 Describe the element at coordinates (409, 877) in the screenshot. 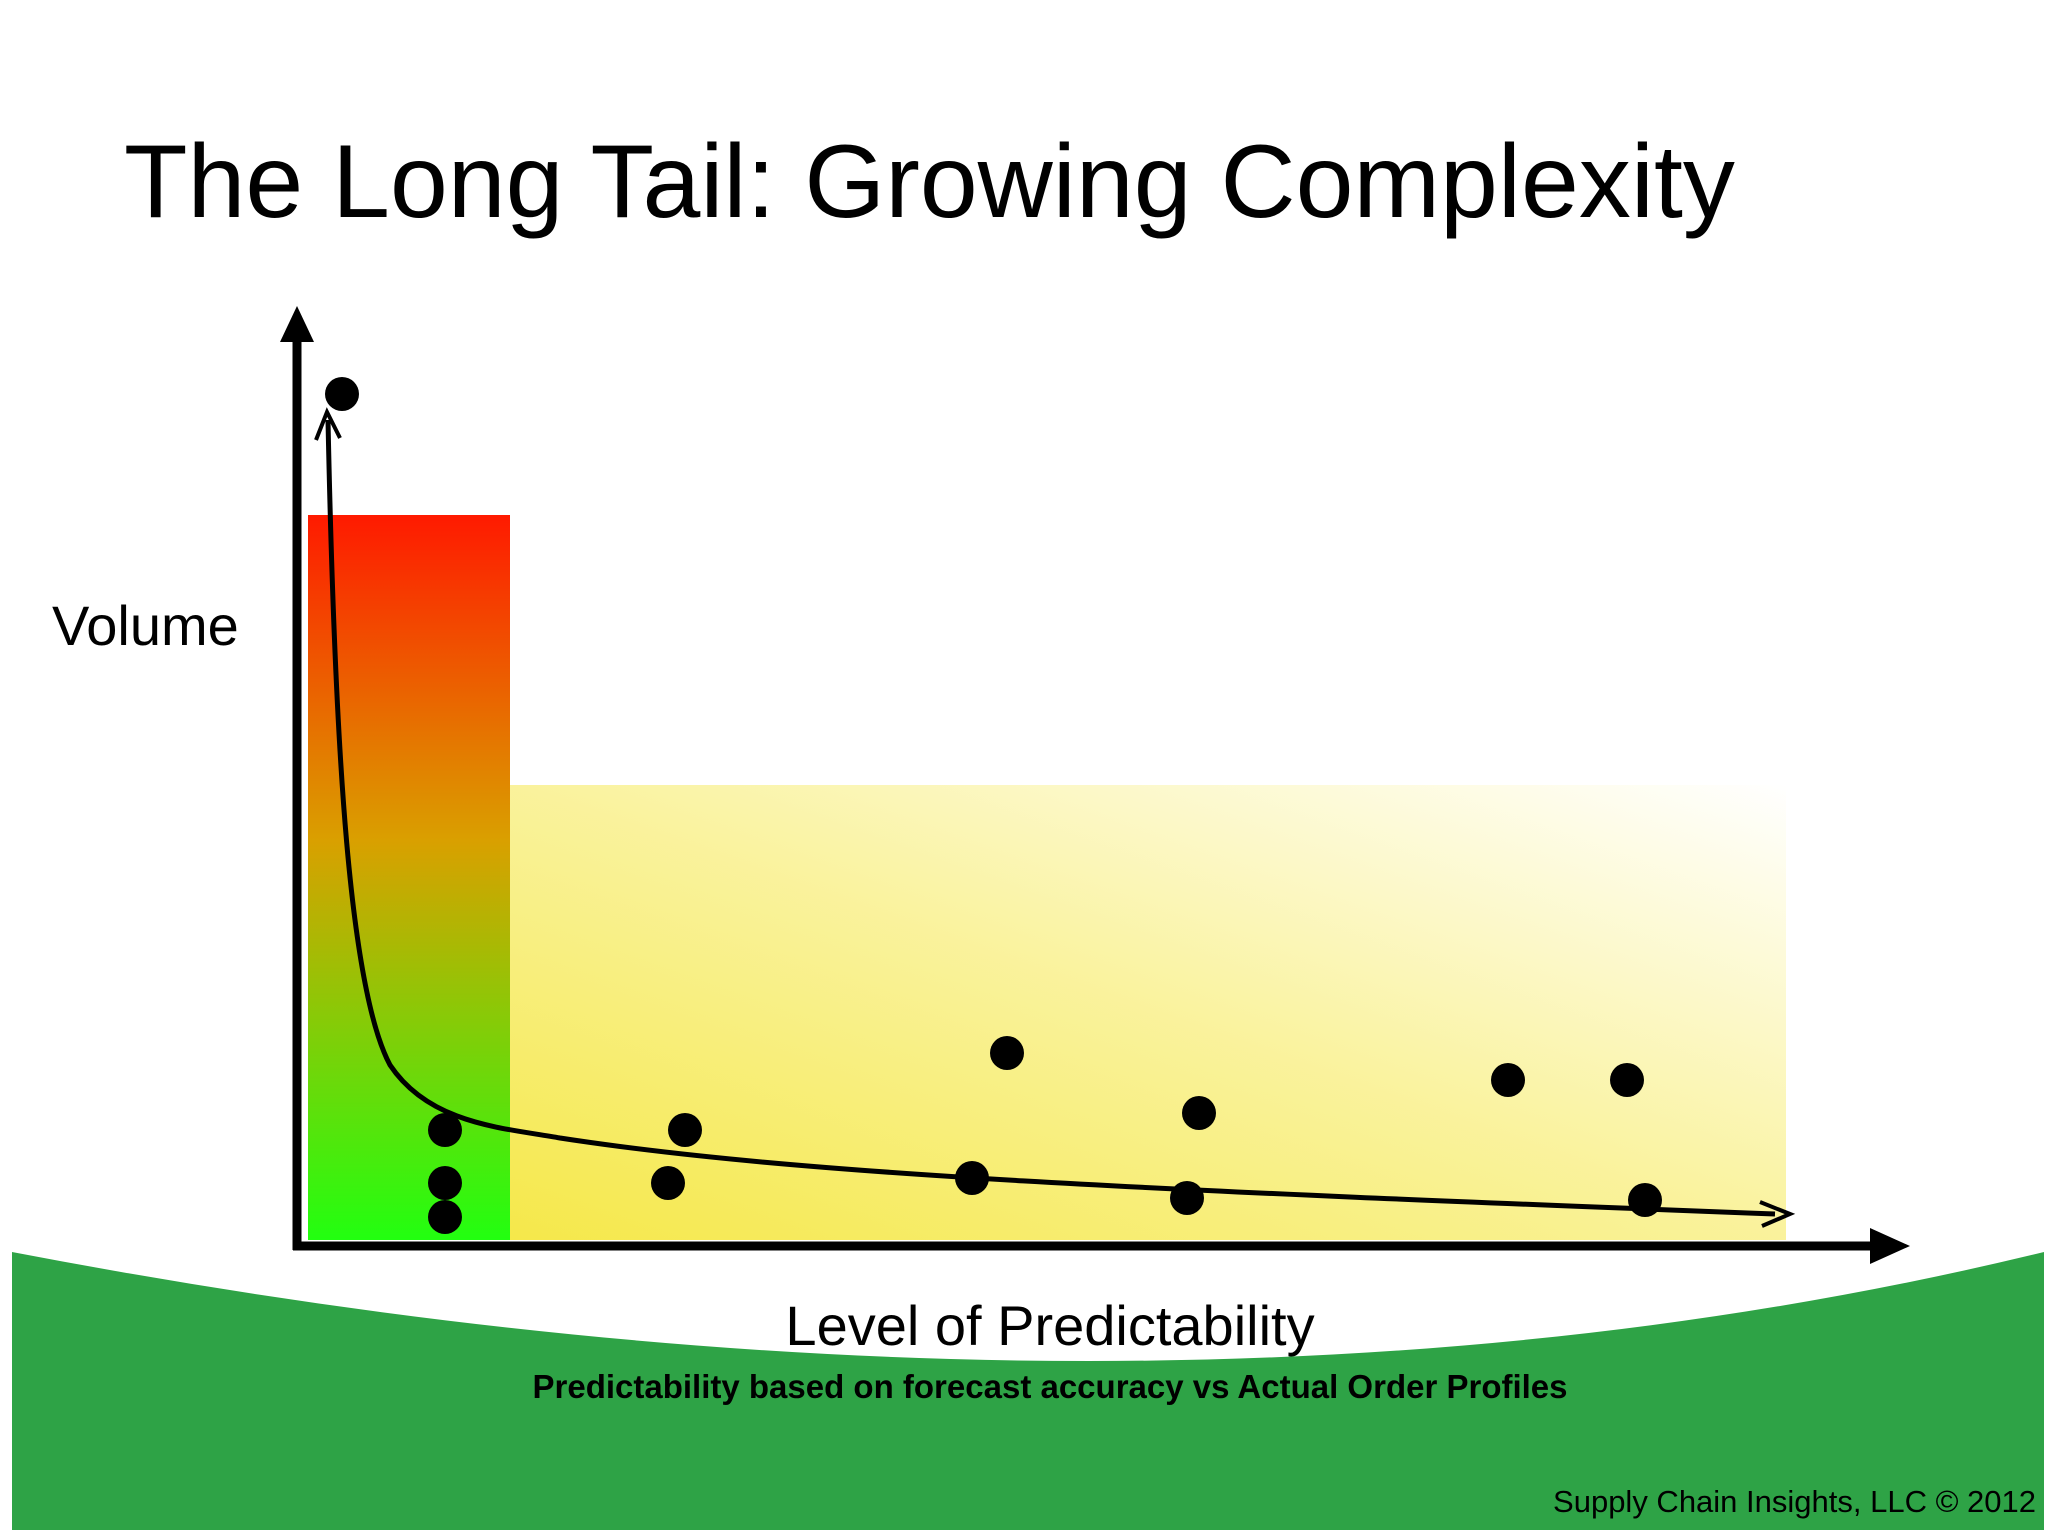

I see `head-region` at that location.